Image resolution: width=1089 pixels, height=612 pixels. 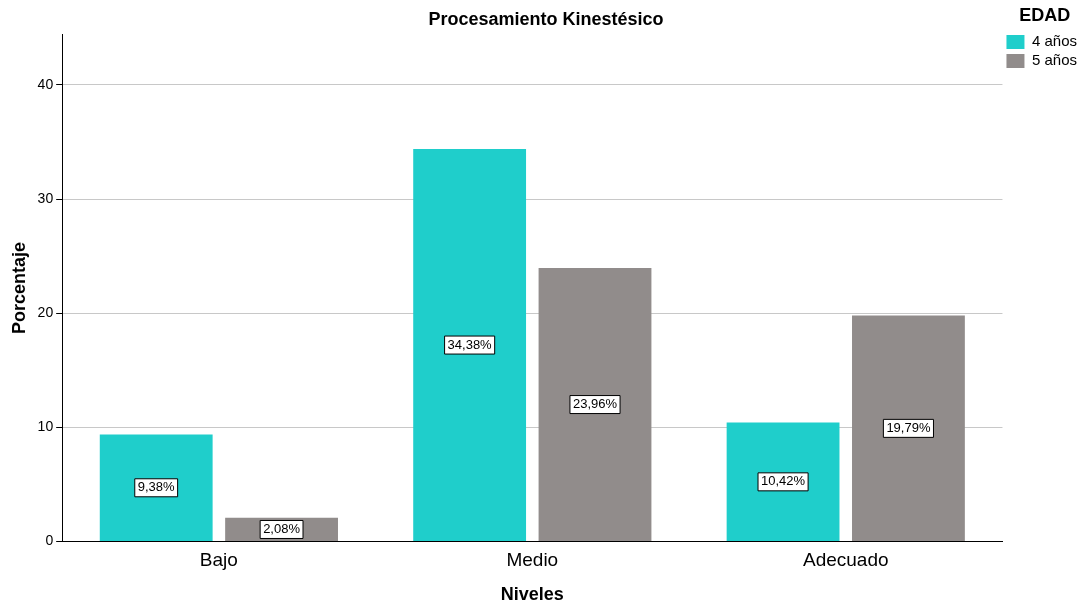 What do you see at coordinates (18, 288) in the screenshot?
I see `y-axis-title: Porcentaje` at bounding box center [18, 288].